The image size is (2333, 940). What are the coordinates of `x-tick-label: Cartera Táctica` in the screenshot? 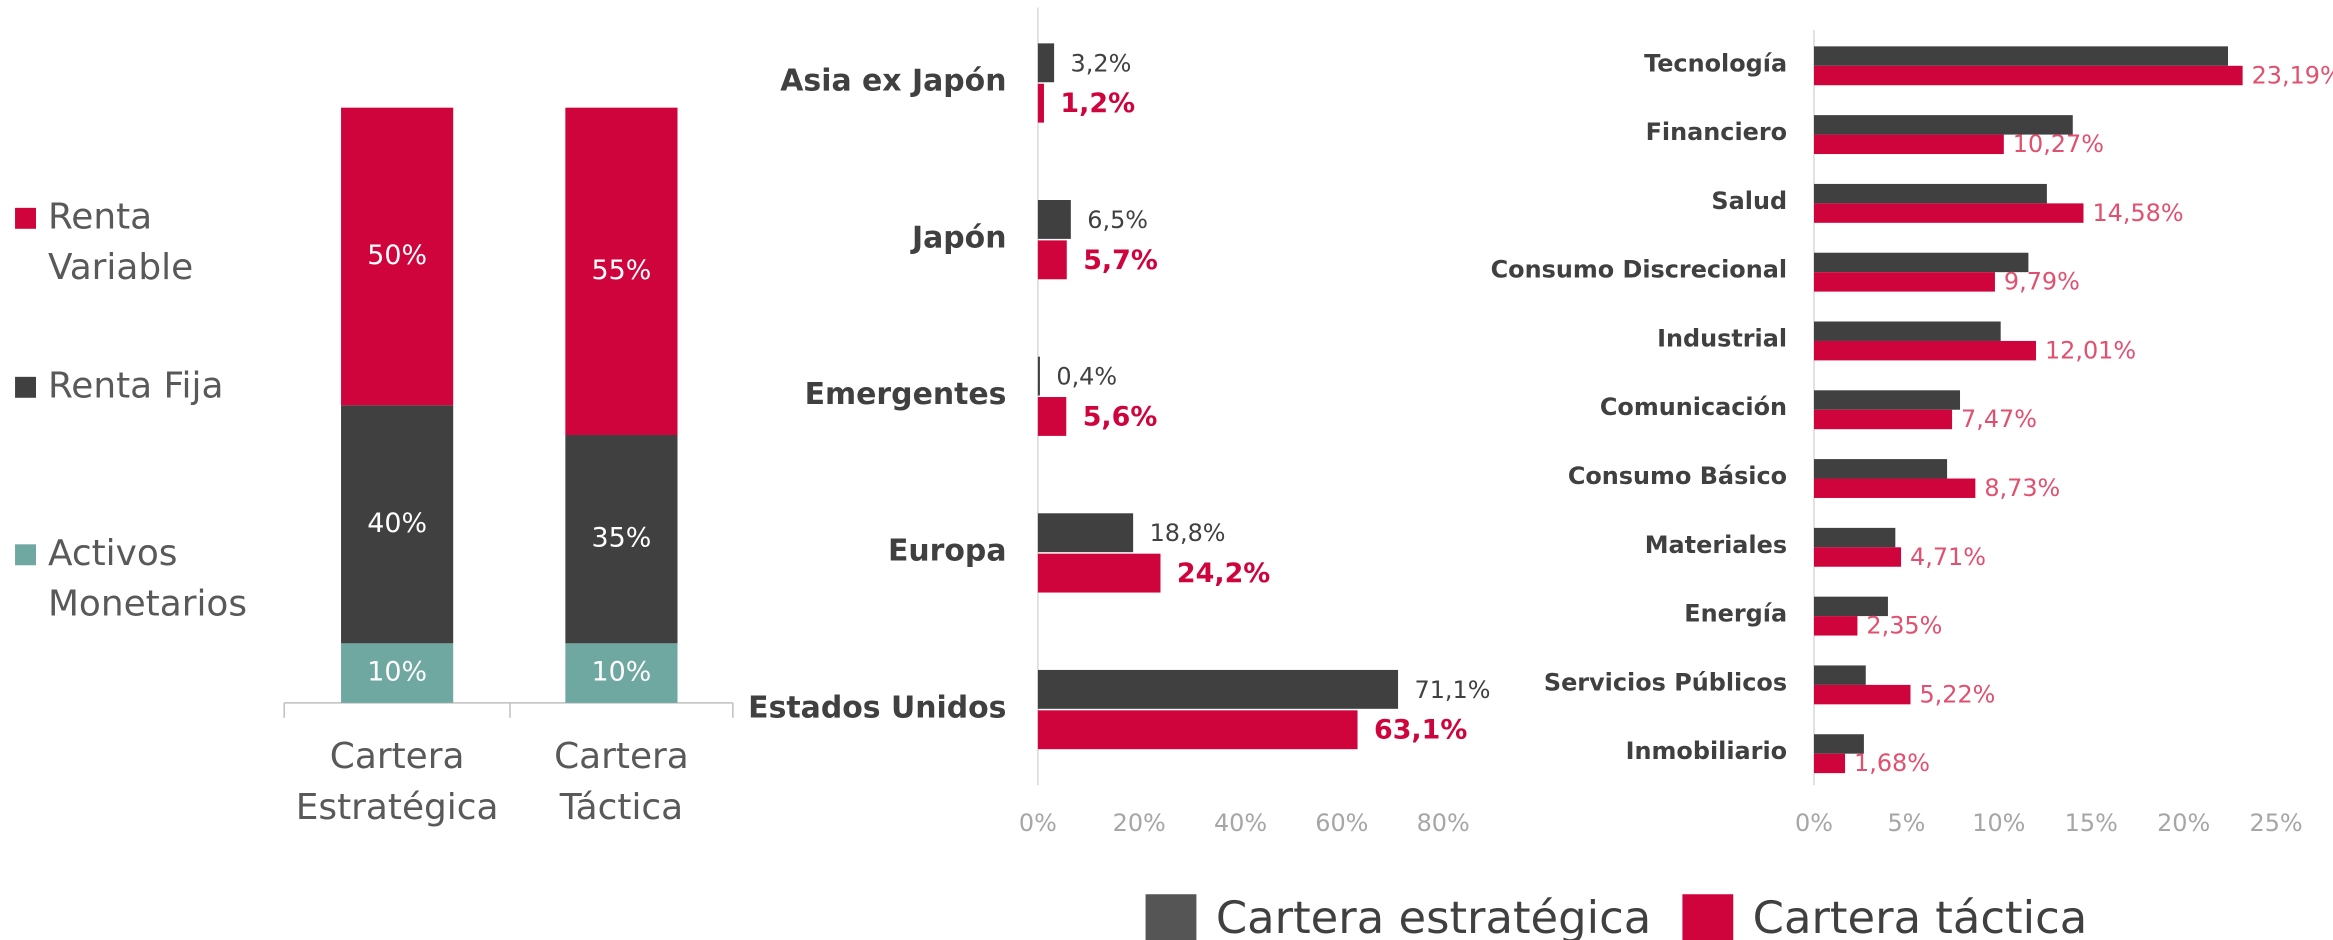 It's located at (621, 782).